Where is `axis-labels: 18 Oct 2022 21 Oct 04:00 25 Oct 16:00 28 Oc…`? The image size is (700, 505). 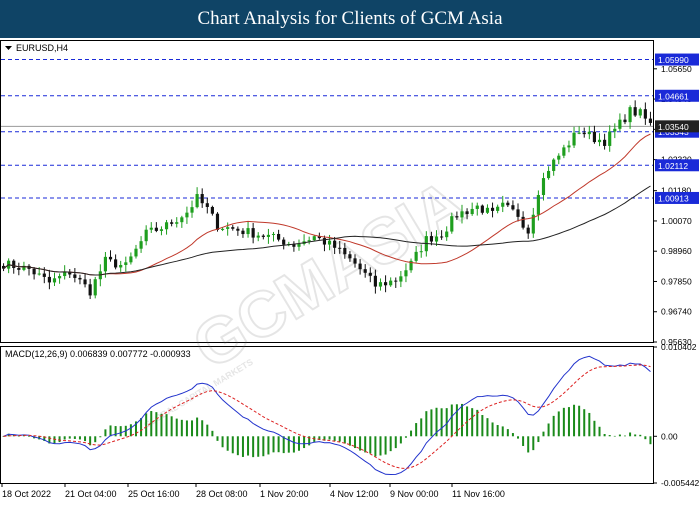 axis-labels: 18 Oct 2022 21 Oct 04:00 25 Oct 16:00 28 Oc… is located at coordinates (253, 491).